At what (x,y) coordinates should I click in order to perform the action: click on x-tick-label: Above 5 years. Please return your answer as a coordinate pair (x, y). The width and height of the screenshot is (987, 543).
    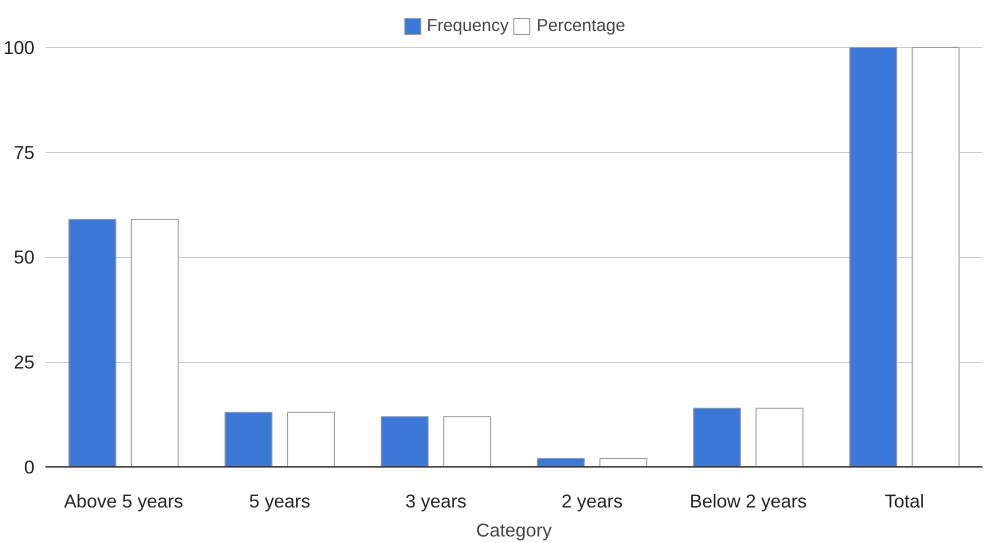
    Looking at the image, I should click on (124, 501).